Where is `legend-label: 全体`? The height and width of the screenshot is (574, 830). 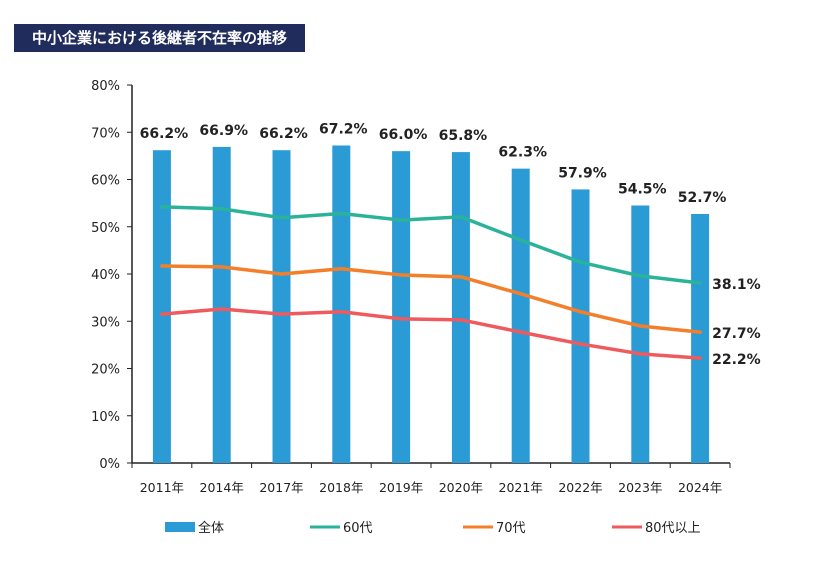
legend-label: 全体 is located at coordinates (211, 528).